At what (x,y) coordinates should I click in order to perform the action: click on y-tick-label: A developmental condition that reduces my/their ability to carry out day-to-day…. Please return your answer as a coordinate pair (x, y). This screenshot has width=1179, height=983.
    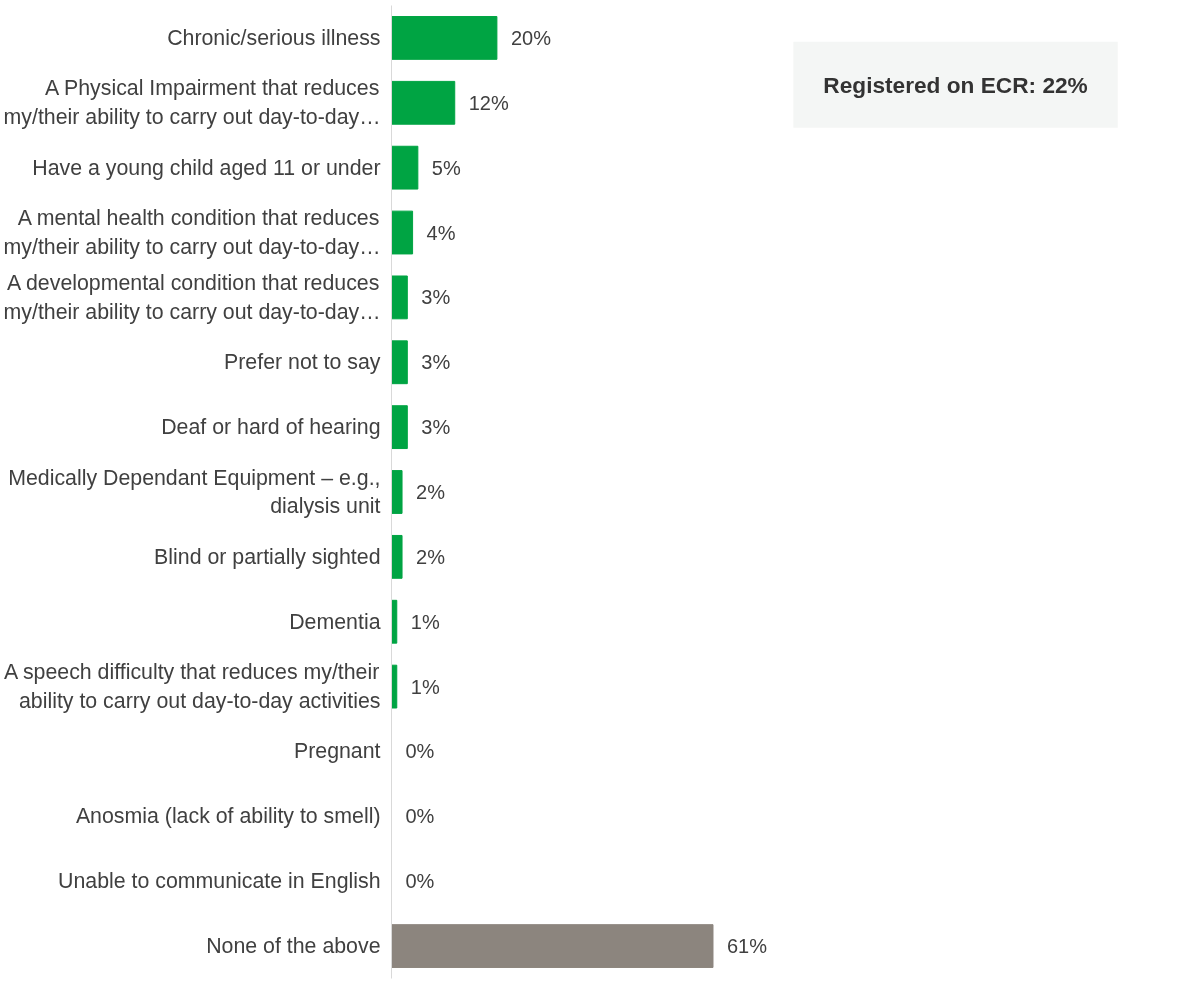
    Looking at the image, I should click on (192, 297).